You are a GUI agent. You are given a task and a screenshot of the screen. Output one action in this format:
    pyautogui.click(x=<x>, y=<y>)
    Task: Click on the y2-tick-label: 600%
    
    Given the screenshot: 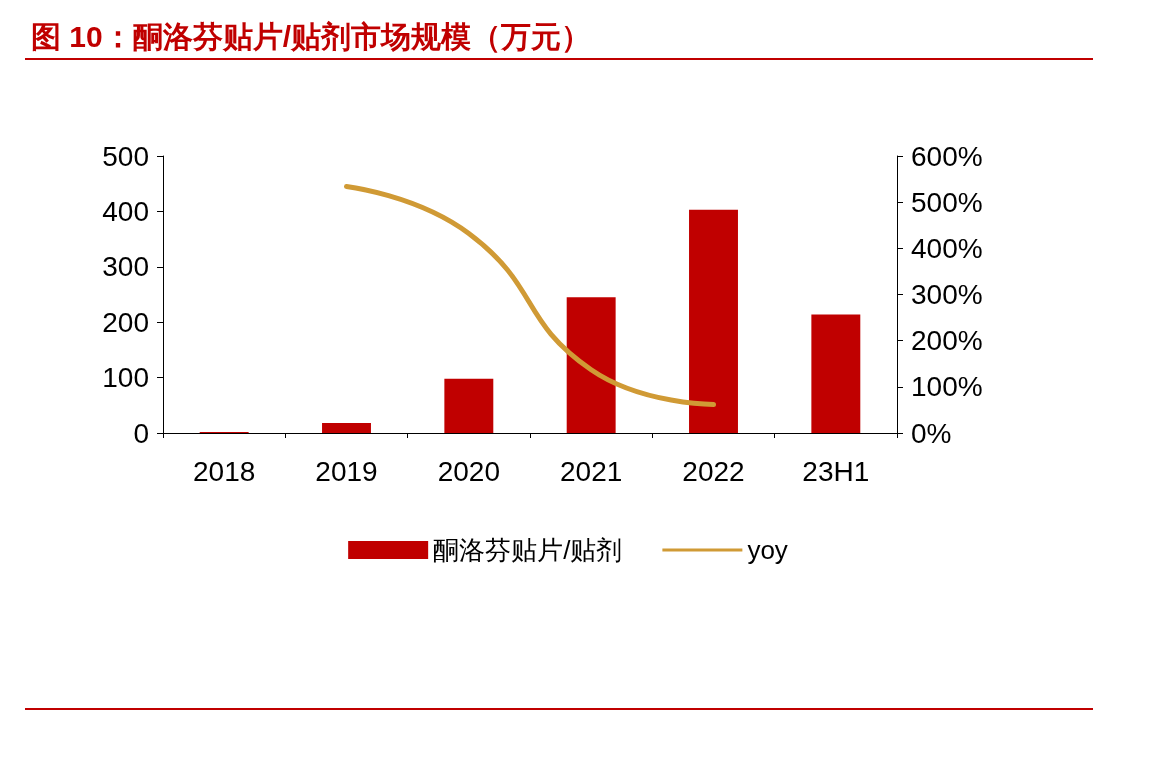 What is the action you would take?
    pyautogui.click(x=947, y=156)
    